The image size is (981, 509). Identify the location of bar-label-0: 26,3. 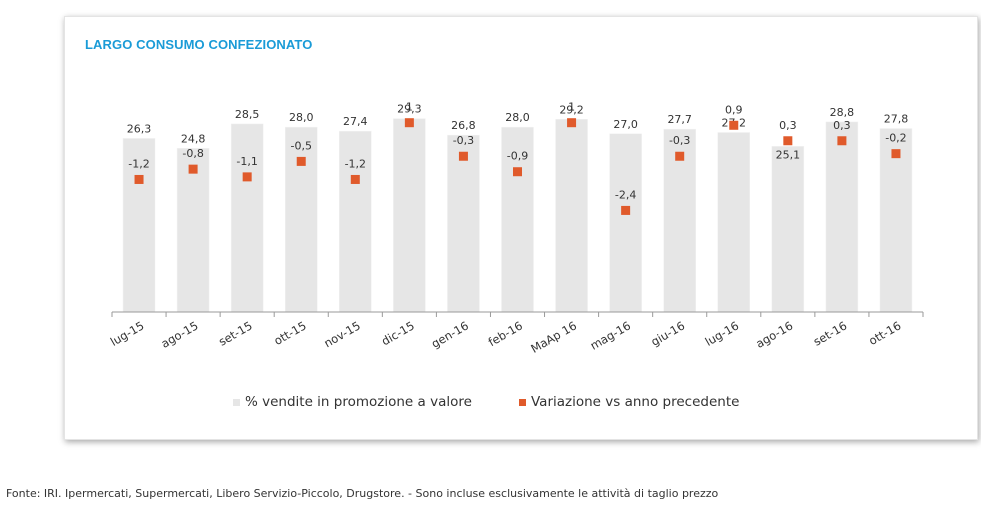
(139, 128).